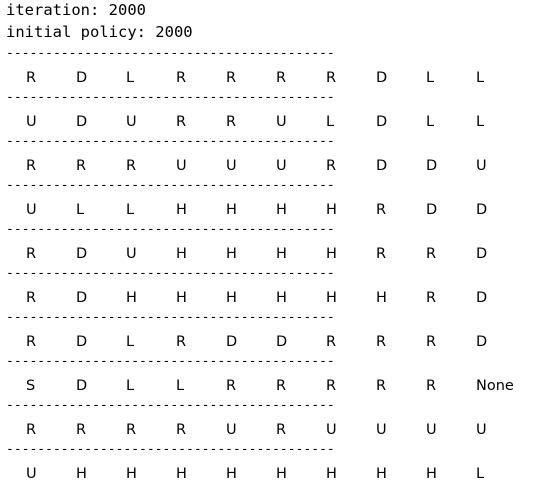 This screenshot has height=491, width=549. What do you see at coordinates (99, 32) in the screenshot?
I see `initial-policy-line: initial policy: 2000` at bounding box center [99, 32].